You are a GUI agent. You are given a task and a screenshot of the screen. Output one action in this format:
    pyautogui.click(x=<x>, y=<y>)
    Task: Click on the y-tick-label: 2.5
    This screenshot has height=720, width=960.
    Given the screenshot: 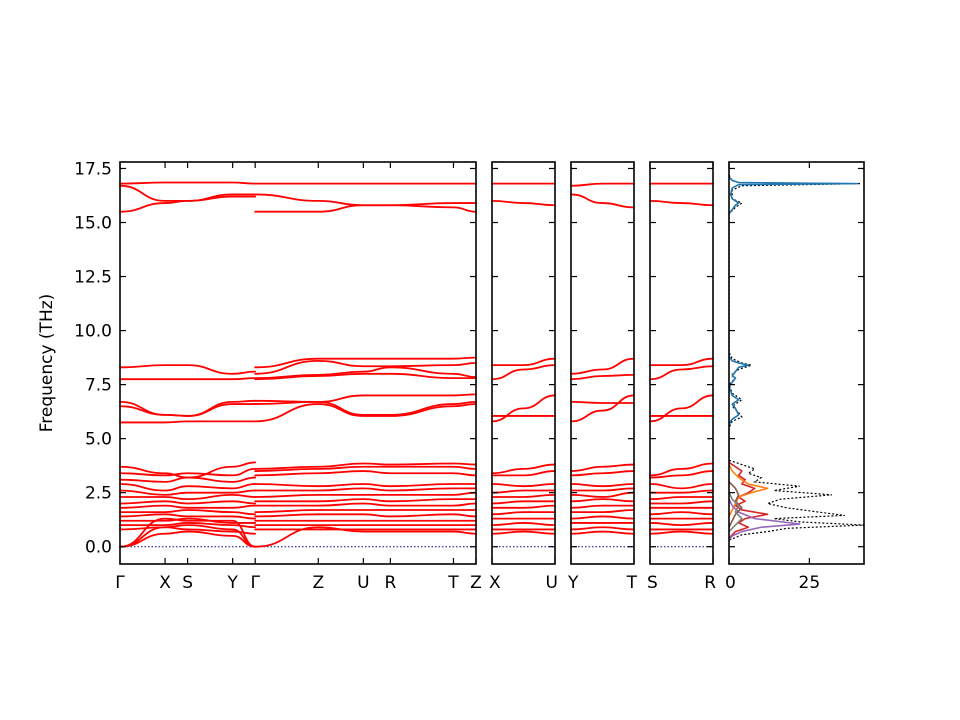 What is the action you would take?
    pyautogui.click(x=98, y=494)
    